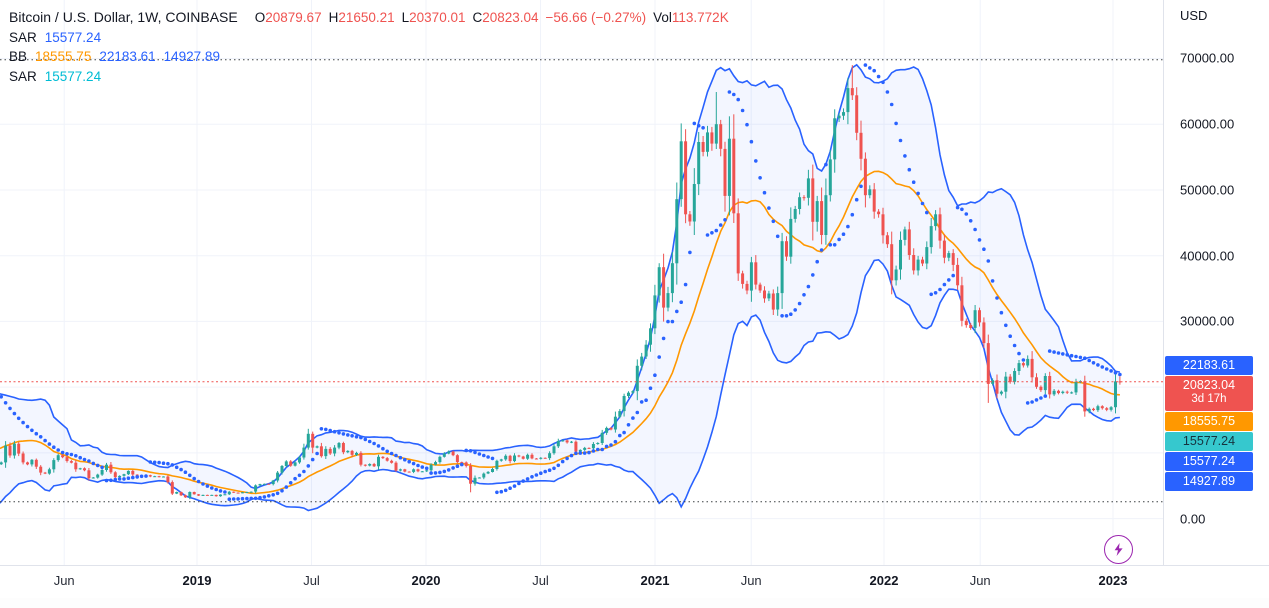  What do you see at coordinates (1207, 190) in the screenshot?
I see `price-tick: 50000.00` at bounding box center [1207, 190].